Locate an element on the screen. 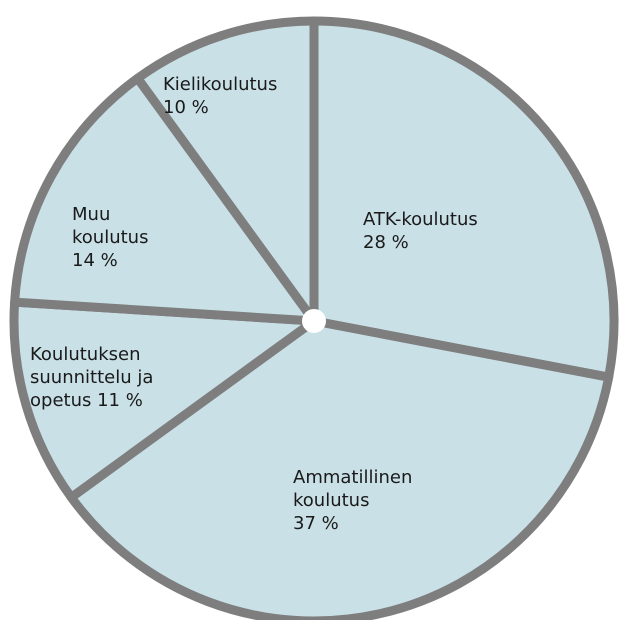 The width and height of the screenshot is (621, 620). slice-label: Koulutuksen suunnittelu ja opetus 11 % is located at coordinates (105, 377).